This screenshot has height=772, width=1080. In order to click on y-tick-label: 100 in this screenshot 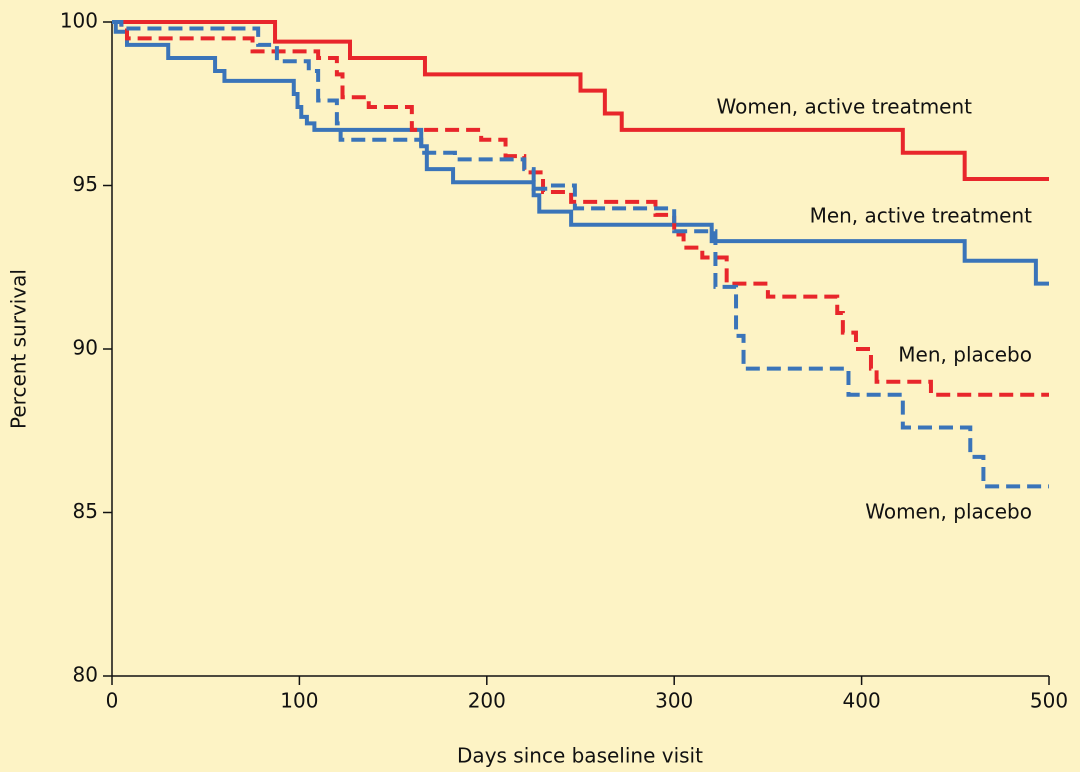, I will do `click(79, 21)`.